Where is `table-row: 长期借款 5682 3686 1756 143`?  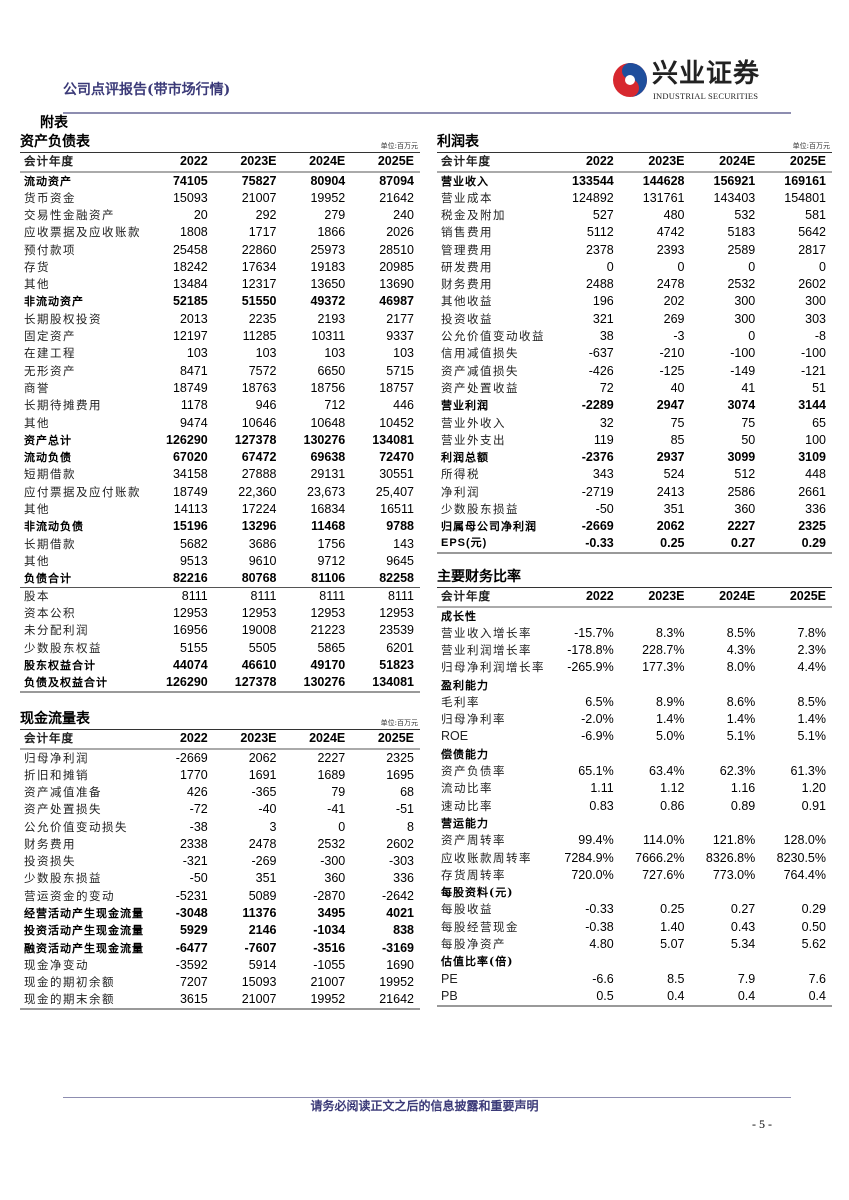 table-row: 长期借款 5682 3686 1756 143 is located at coordinates (220, 543).